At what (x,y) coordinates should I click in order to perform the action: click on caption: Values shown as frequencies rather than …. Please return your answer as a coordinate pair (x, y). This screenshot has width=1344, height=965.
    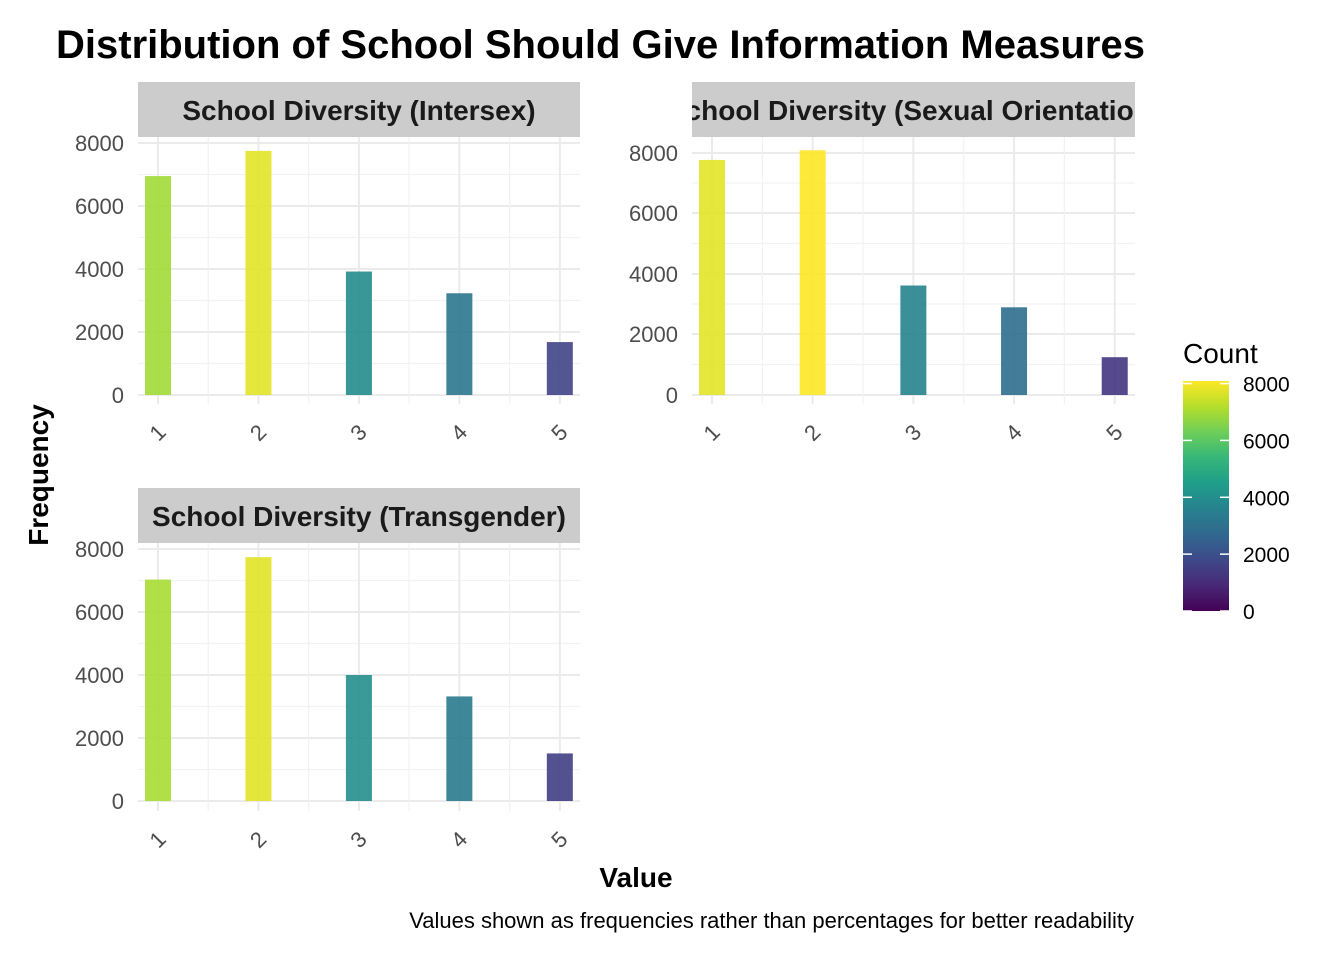
    Looking at the image, I should click on (771, 920).